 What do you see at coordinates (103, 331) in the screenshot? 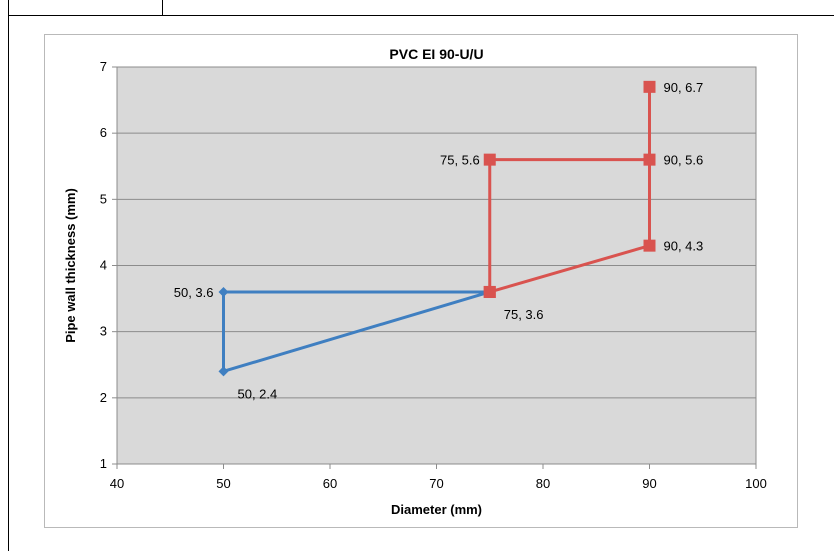
I see `y-tick-label: 3` at bounding box center [103, 331].